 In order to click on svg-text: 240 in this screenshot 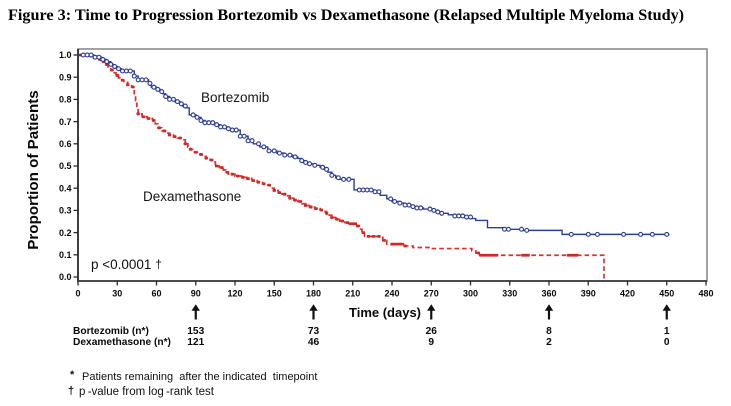, I will do `click(391, 294)`.